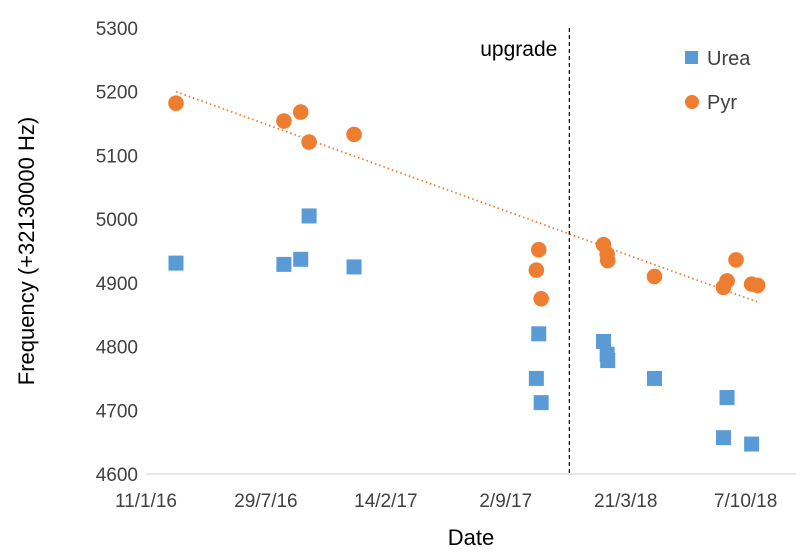 This screenshot has height=555, width=803. Describe the element at coordinates (117, 348) in the screenshot. I see `y-tick-label: 4800` at that location.